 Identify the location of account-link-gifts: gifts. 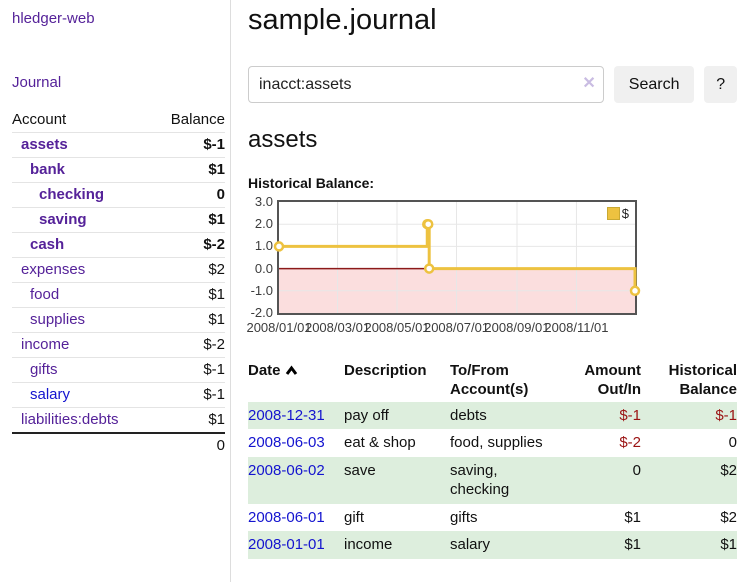
(44, 369).